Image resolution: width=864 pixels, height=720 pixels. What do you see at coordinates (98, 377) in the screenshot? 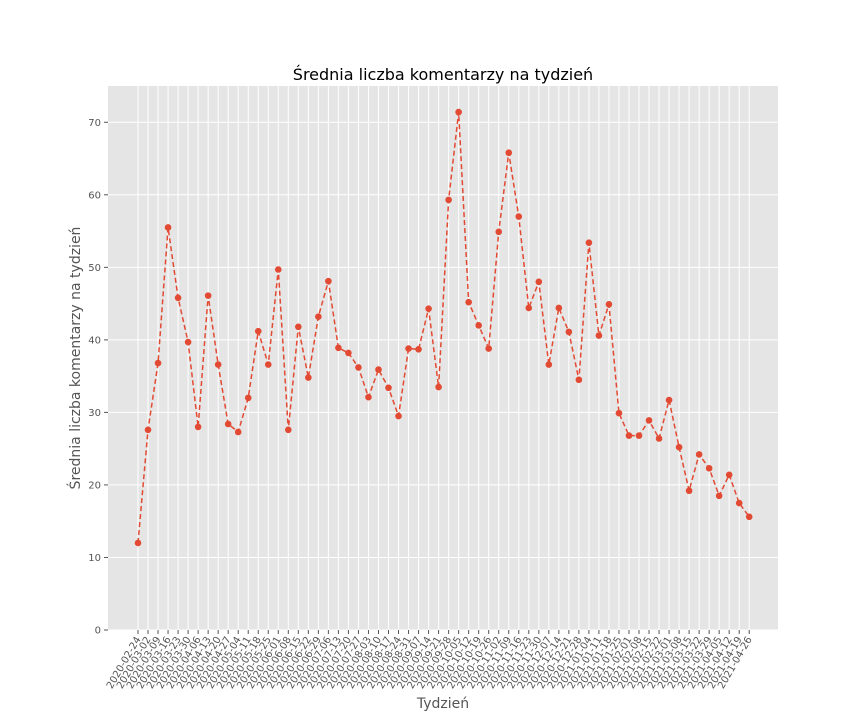
I see `y-axis-ticks: 0 10 20 30 40 50 60 70` at bounding box center [98, 377].